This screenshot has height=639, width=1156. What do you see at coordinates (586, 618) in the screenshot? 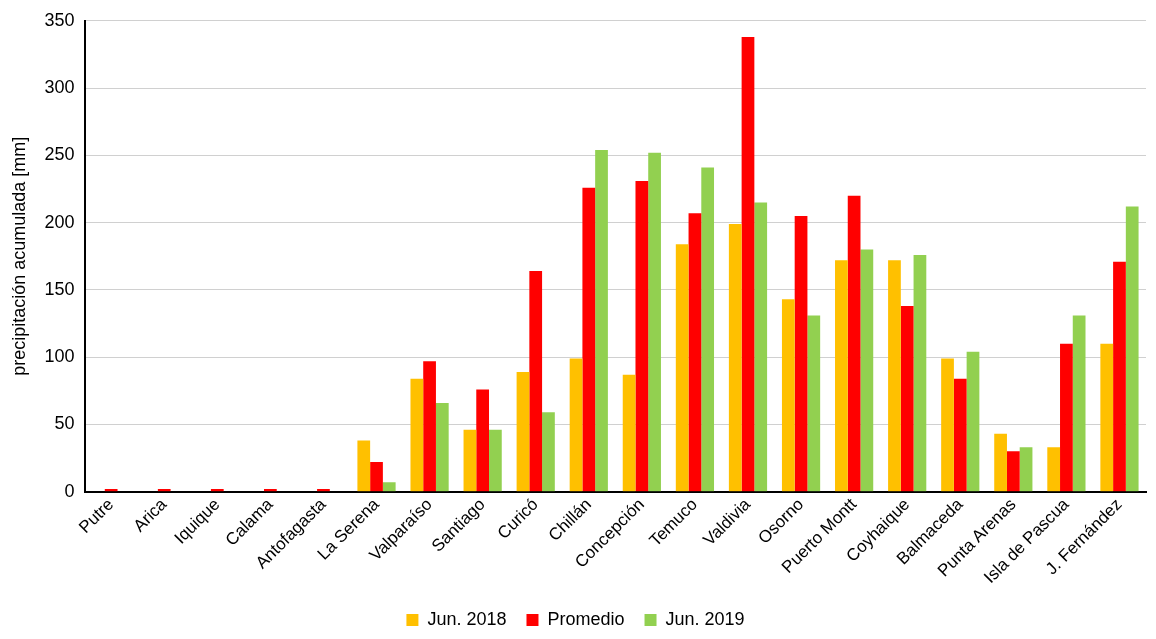
I see `legend-label: Promedio` at bounding box center [586, 618].